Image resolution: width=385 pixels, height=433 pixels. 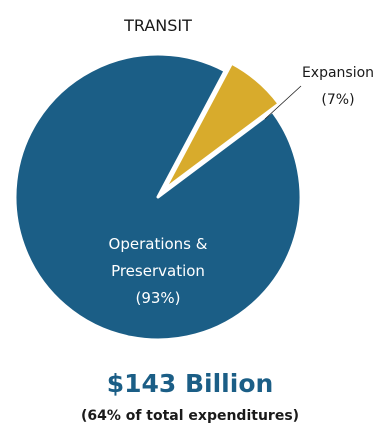 I want to click on callout-leader-line, so click(x=283, y=102).